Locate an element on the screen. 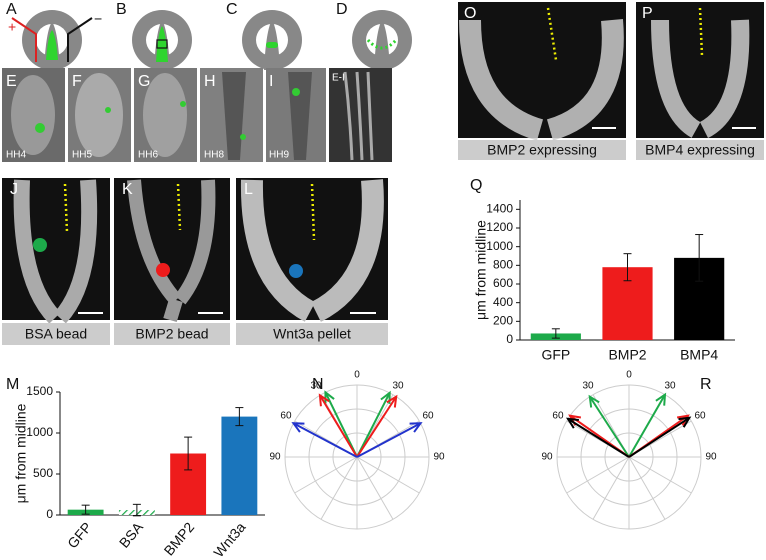 Image resolution: width=766 pixels, height=560 pixels. x-tick-label: Wnt3a is located at coordinates (229, 539).